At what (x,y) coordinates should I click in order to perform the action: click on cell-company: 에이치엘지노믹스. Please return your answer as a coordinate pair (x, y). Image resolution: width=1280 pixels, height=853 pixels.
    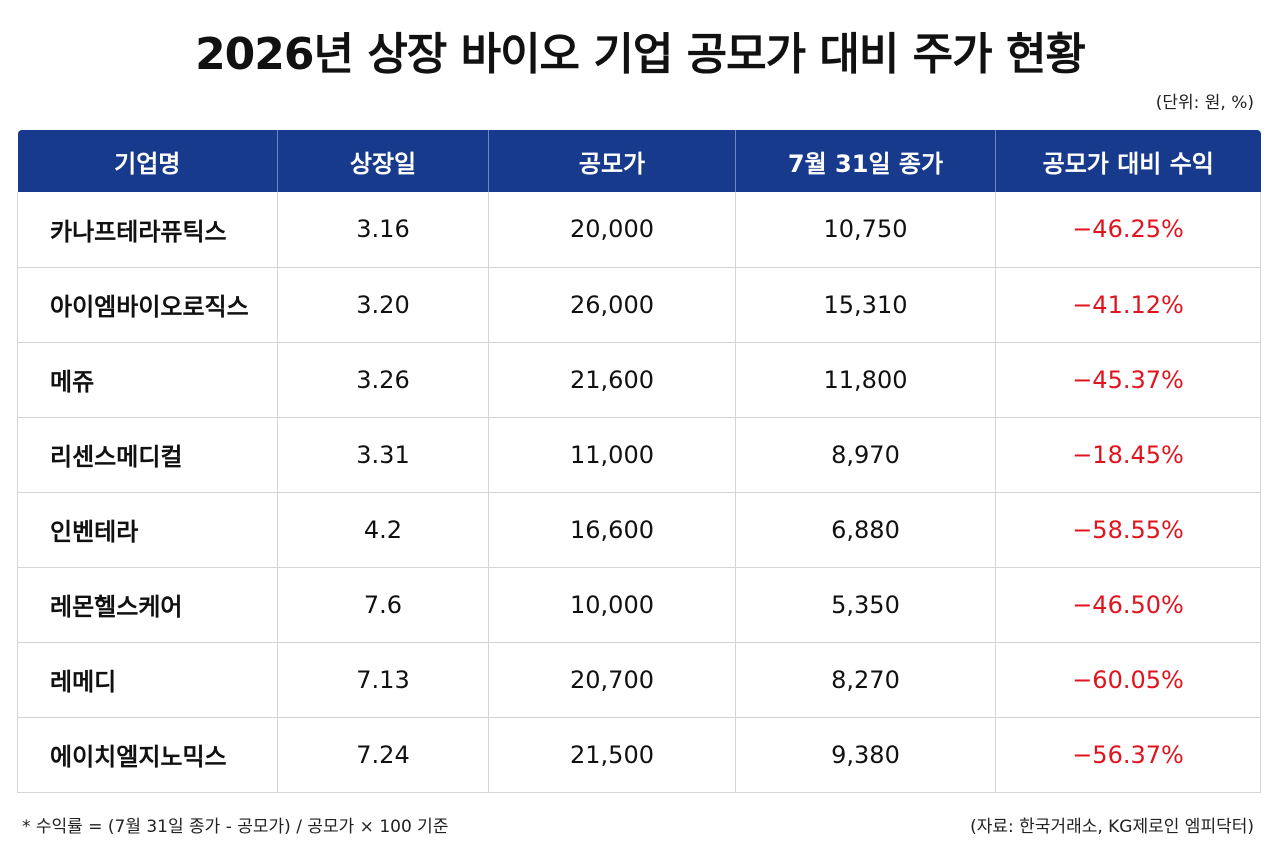
    Looking at the image, I should click on (147, 755).